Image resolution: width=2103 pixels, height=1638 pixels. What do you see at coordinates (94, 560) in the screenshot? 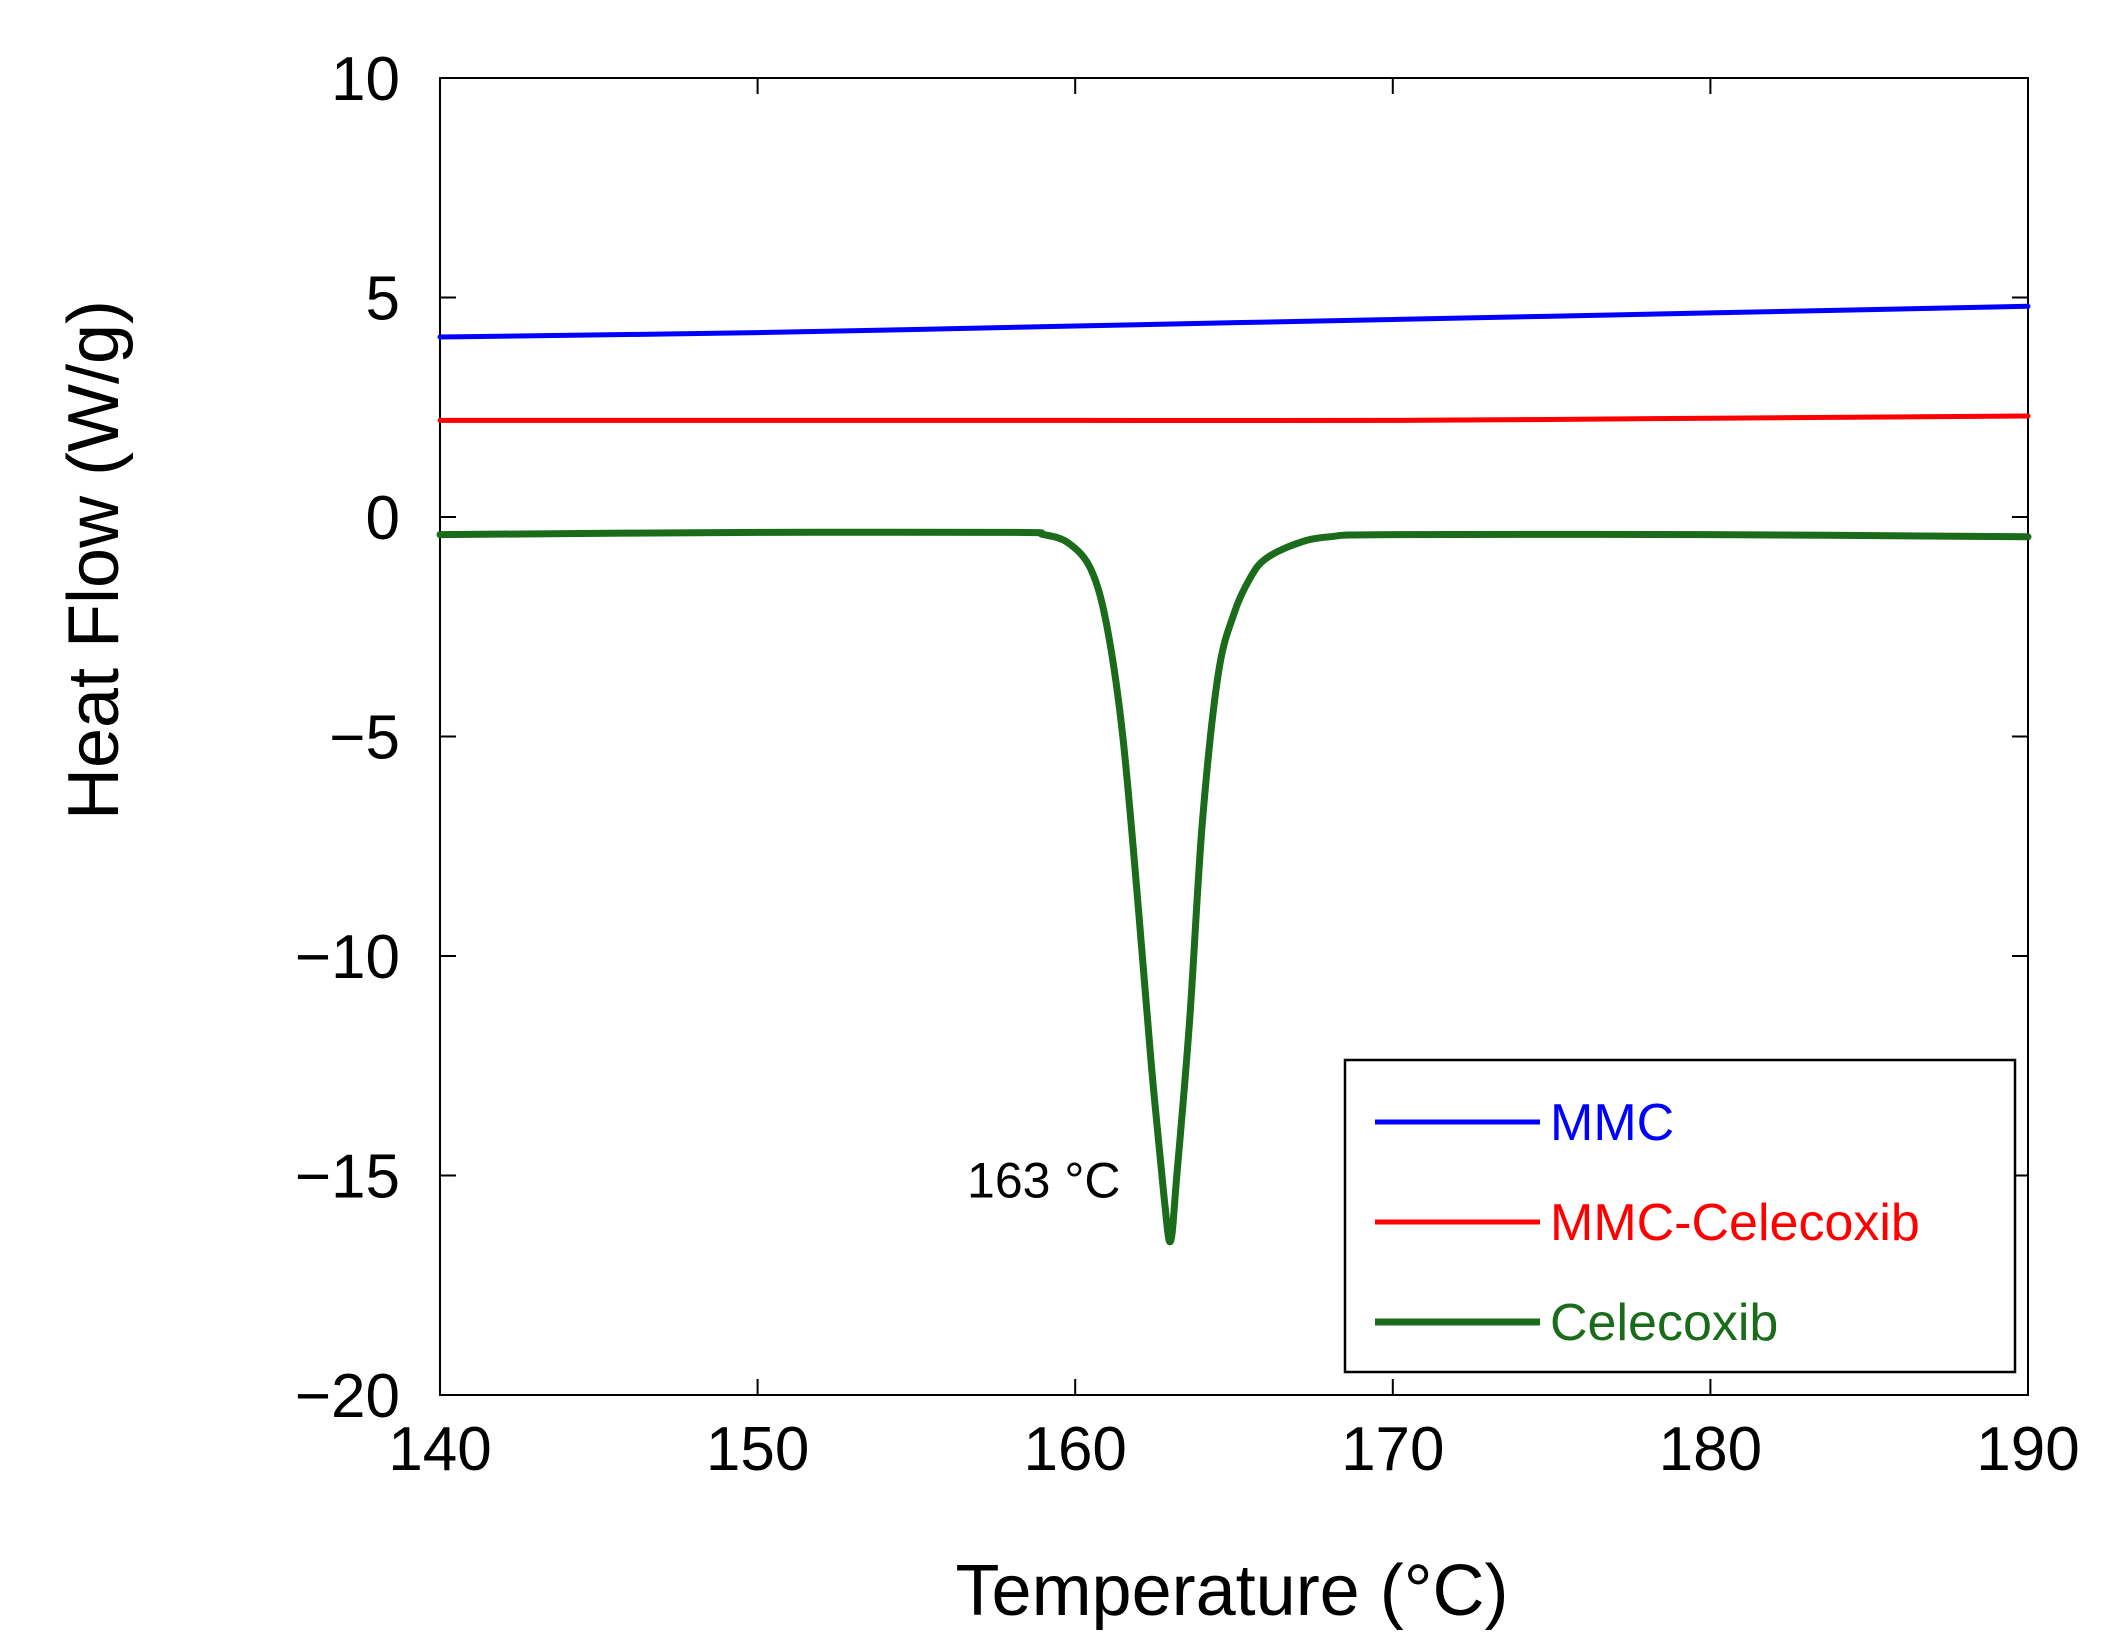
I see `y-axis-title: Heat Flow (W/g)` at bounding box center [94, 560].